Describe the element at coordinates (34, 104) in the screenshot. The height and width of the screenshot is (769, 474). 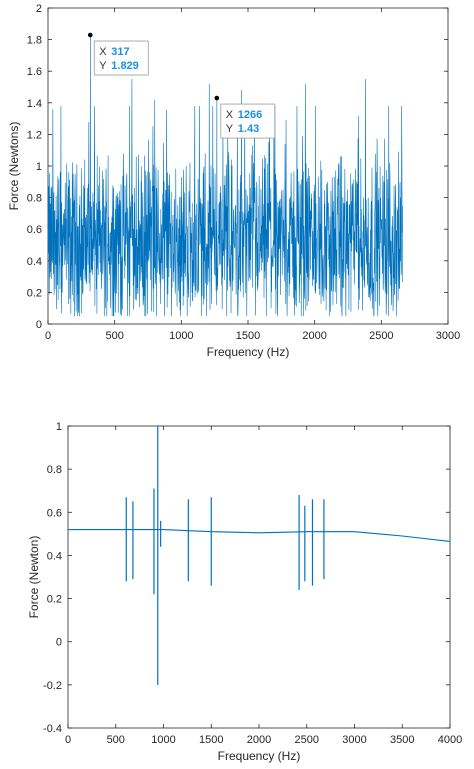
I see `y-tick-label: 1.4` at that location.